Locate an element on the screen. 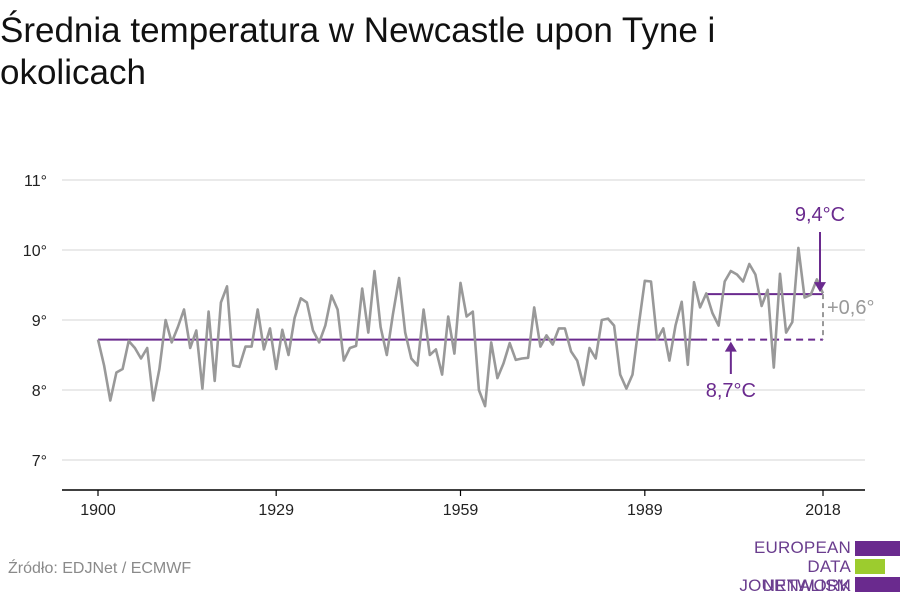 The width and height of the screenshot is (900, 600). y-tick-label-9: 9° is located at coordinates (39, 321).